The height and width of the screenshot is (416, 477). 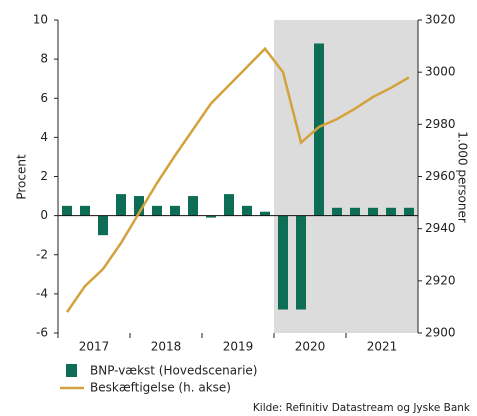 What do you see at coordinates (440, 72) in the screenshot?
I see `y2-tick-label: 3000` at bounding box center [440, 72].